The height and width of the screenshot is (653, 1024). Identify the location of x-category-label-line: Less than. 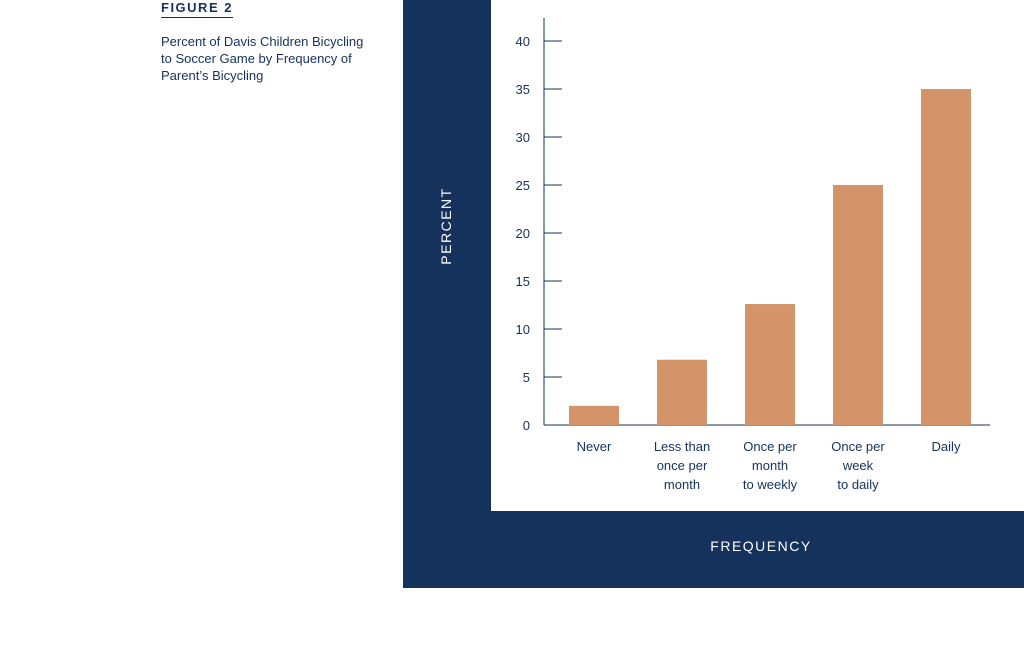
(682, 446).